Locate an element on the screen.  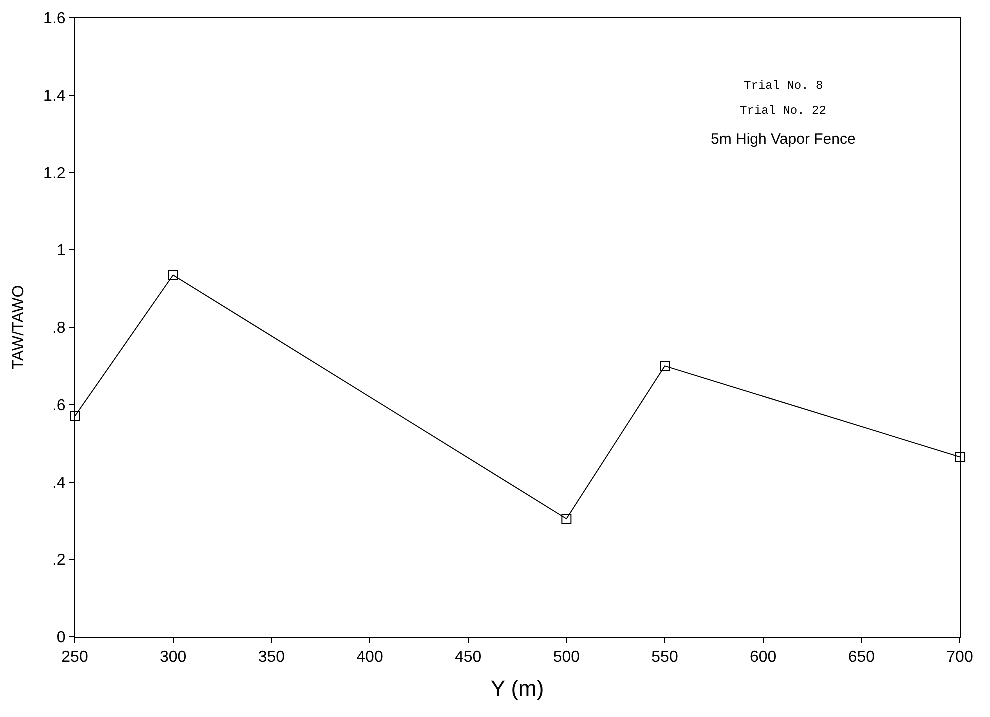
annotation: Trial No. 8 is located at coordinates (784, 86).